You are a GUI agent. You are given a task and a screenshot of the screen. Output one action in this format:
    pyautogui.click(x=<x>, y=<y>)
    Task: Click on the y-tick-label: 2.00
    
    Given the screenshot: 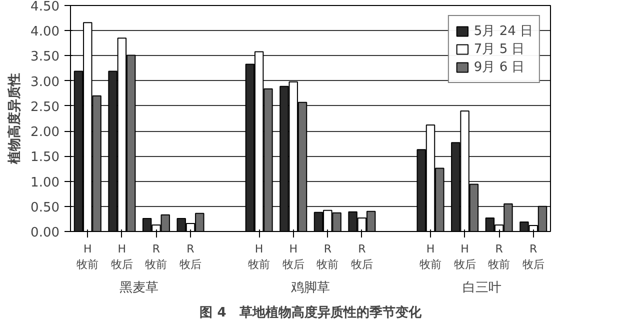 What is the action you would take?
    pyautogui.click(x=45, y=132)
    